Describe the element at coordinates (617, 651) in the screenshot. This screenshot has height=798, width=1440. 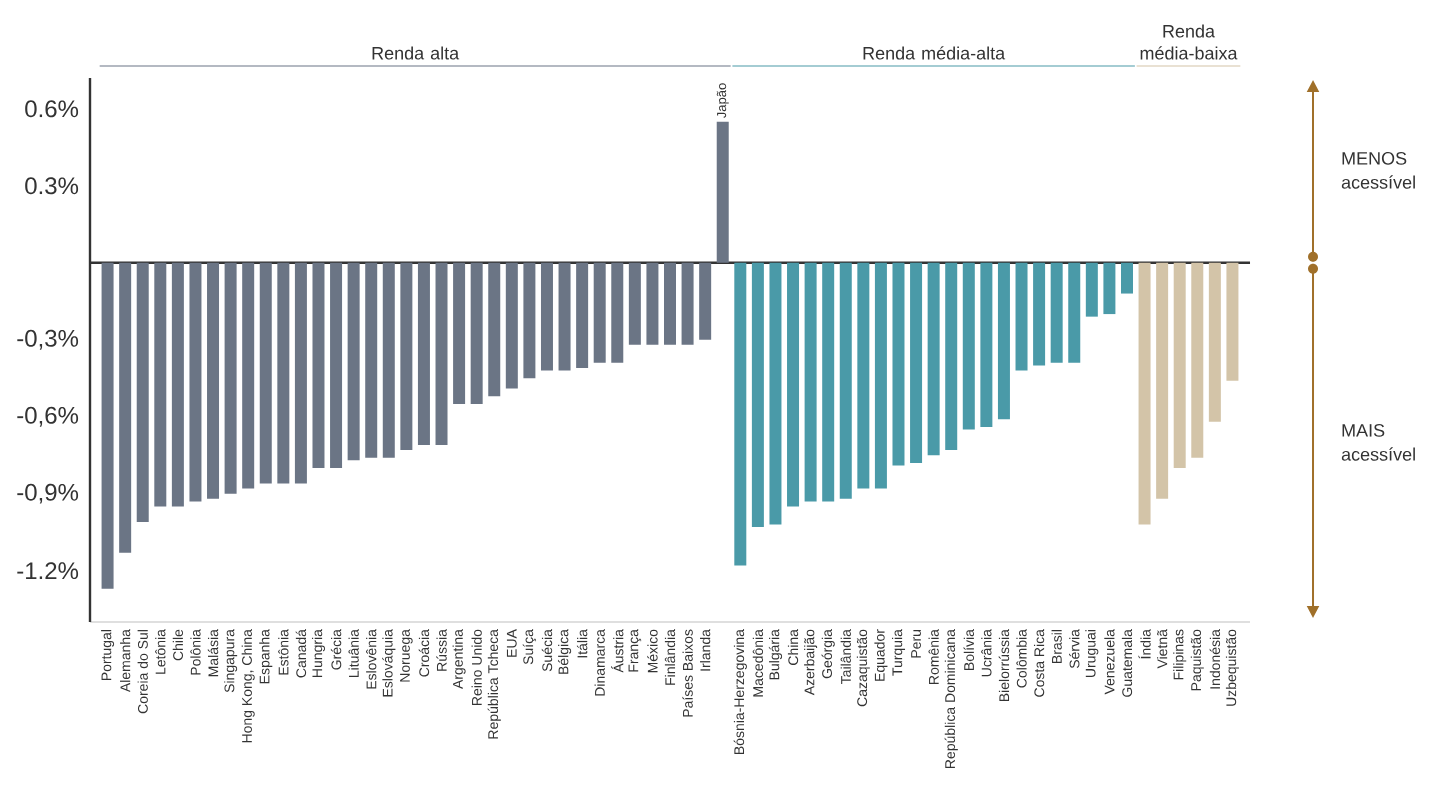
I see `x-tick-label: Áustria` at that location.